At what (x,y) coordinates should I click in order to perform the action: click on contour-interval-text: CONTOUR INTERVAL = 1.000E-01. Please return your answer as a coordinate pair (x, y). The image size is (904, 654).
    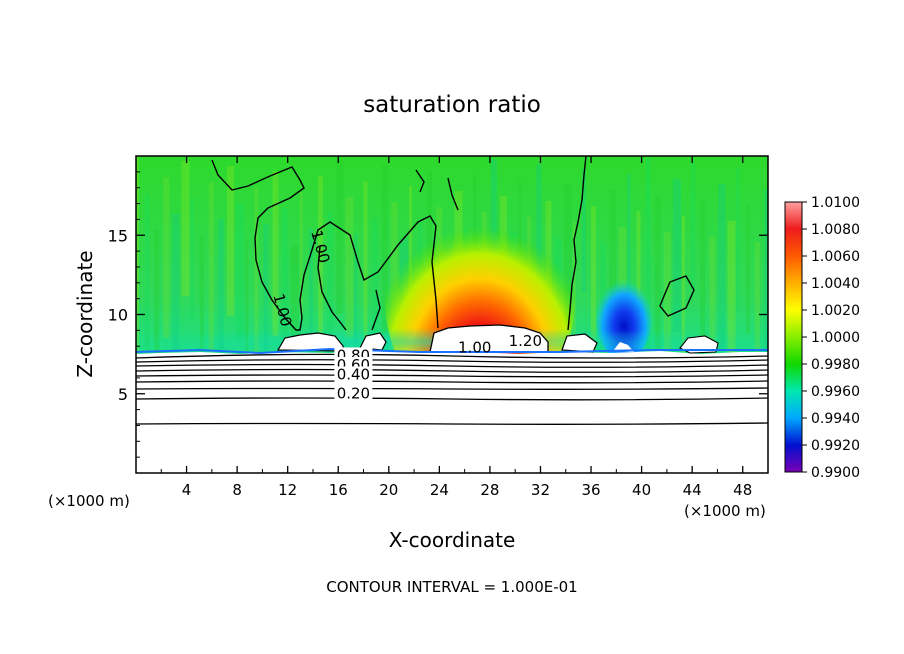
    Looking at the image, I should click on (451, 587).